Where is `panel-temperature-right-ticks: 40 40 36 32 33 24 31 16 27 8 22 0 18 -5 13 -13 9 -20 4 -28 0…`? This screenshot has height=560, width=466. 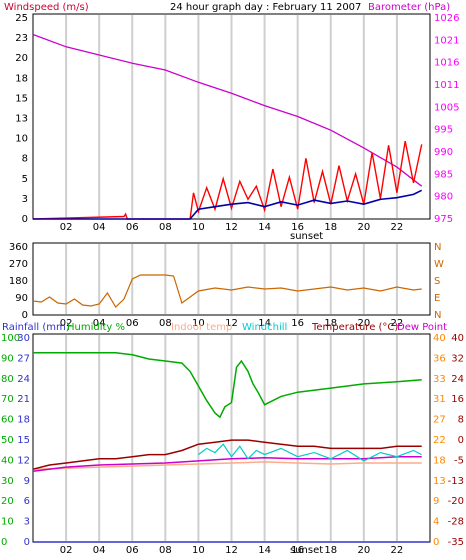
panel-temperature-right-ticks: 40 40 36 32 33 24 31 16 27 8 22 0 18 -5 13 -13 9 -20 4 -28 0… is located at coordinates (448, 440).